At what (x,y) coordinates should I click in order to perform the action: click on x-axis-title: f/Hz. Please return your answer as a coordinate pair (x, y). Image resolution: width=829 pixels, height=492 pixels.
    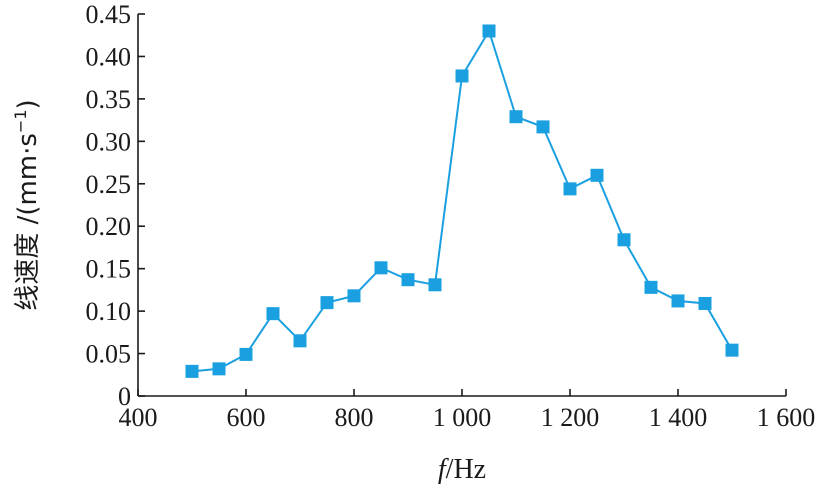
    Looking at the image, I should click on (462, 469).